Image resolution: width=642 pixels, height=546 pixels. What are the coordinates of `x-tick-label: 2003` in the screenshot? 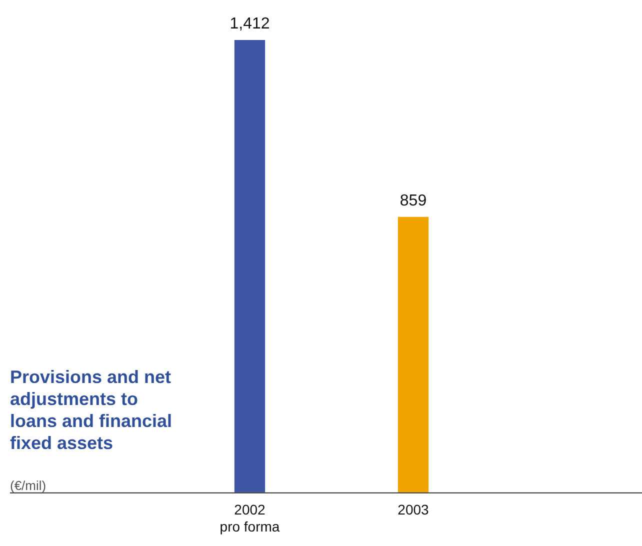 It's located at (414, 510).